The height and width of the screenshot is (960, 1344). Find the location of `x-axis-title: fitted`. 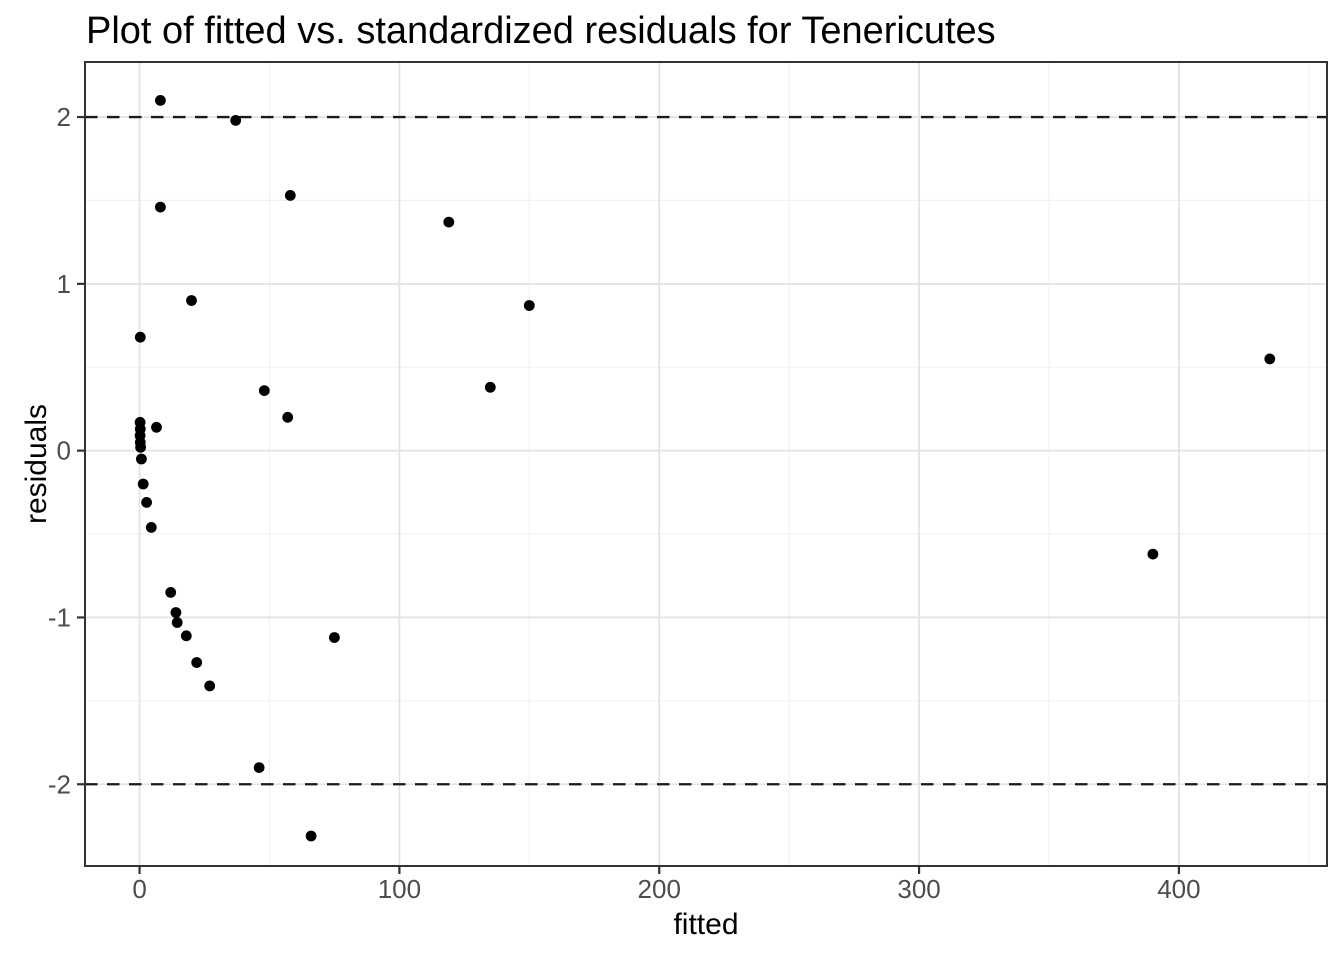

x-axis-title: fitted is located at coordinates (706, 924).